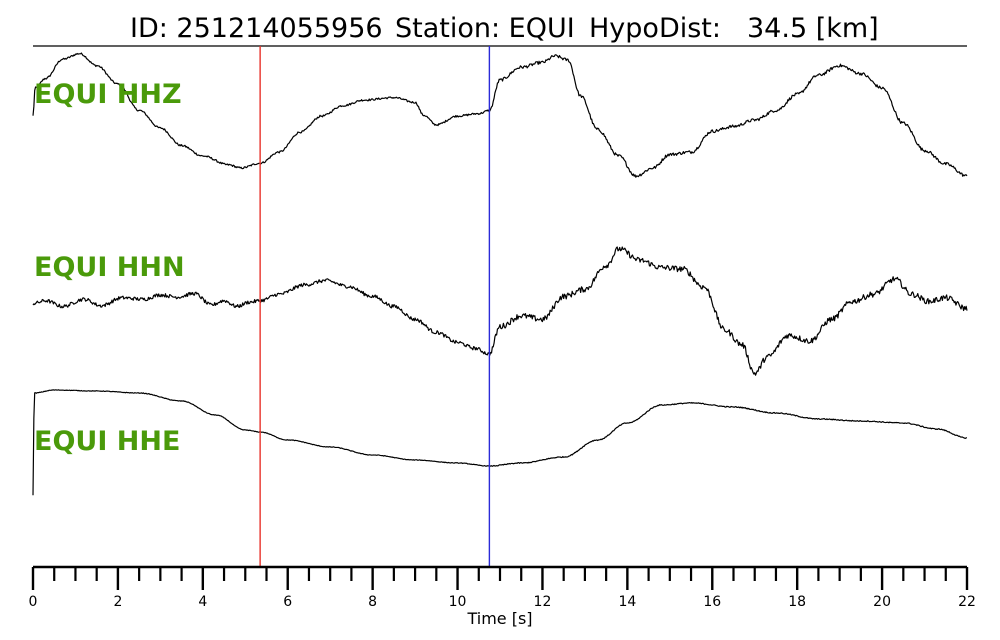 The height and width of the screenshot is (640, 1000). What do you see at coordinates (202, 602) in the screenshot?
I see `tick-label-4: 4` at bounding box center [202, 602].